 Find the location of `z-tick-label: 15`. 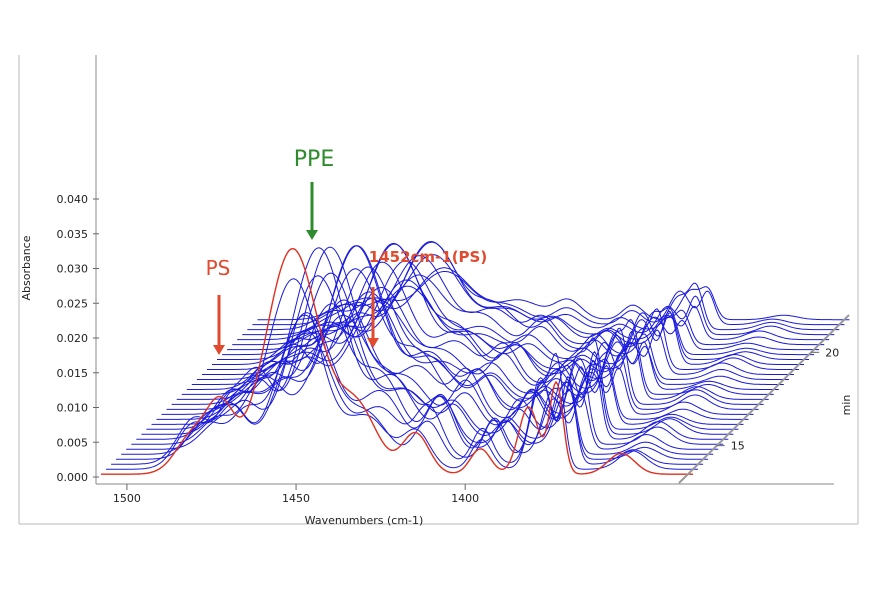

z-tick-label: 15 is located at coordinates (738, 446).